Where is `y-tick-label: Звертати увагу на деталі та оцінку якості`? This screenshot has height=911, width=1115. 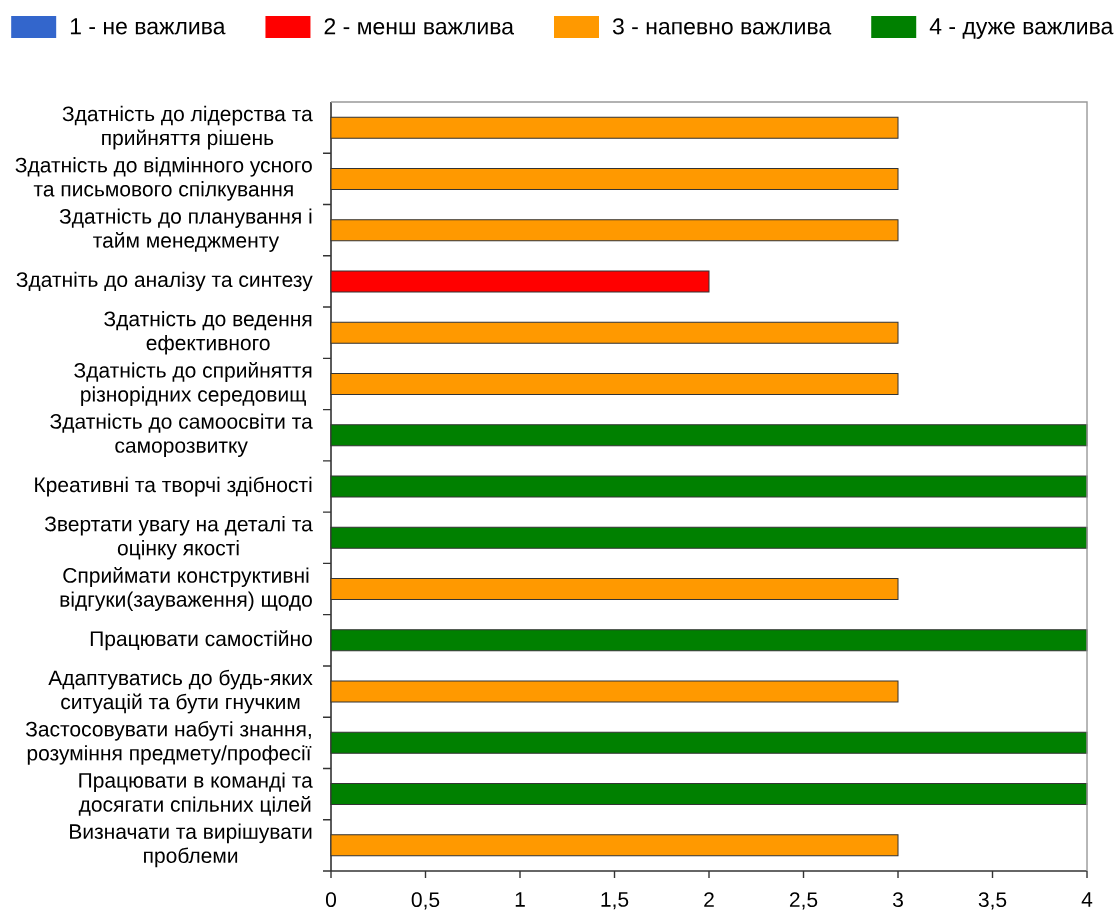
y-tick-label: Звертати увагу на деталі та оцінку якості is located at coordinates (178, 537).